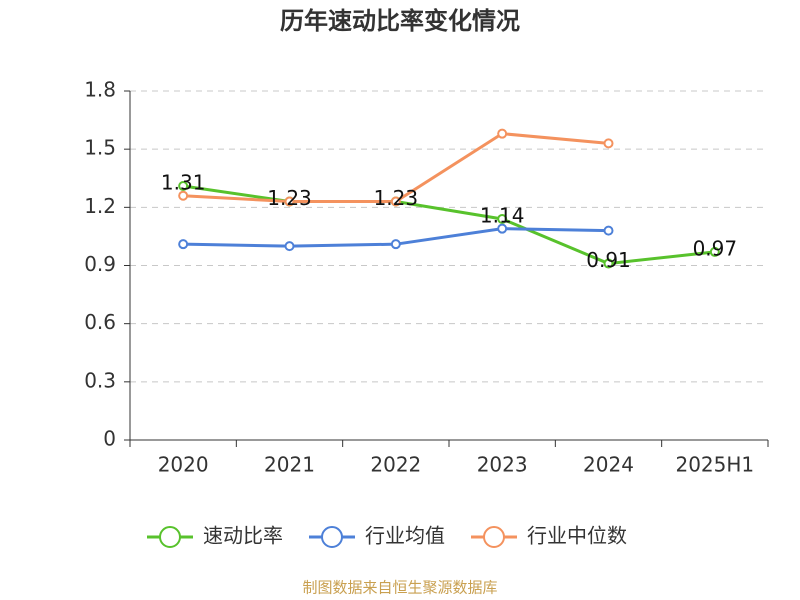 The image size is (800, 600). Describe the element at coordinates (100, 148) in the screenshot. I see `y-tick-label: 1.5` at that location.